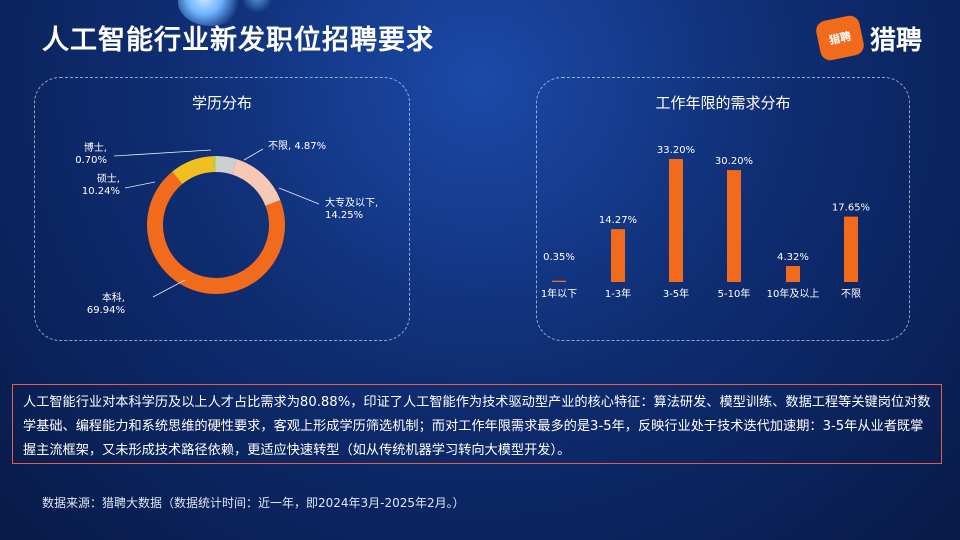  Describe the element at coordinates (734, 161) in the screenshot. I see `bar-value-label: 30.20%` at that location.